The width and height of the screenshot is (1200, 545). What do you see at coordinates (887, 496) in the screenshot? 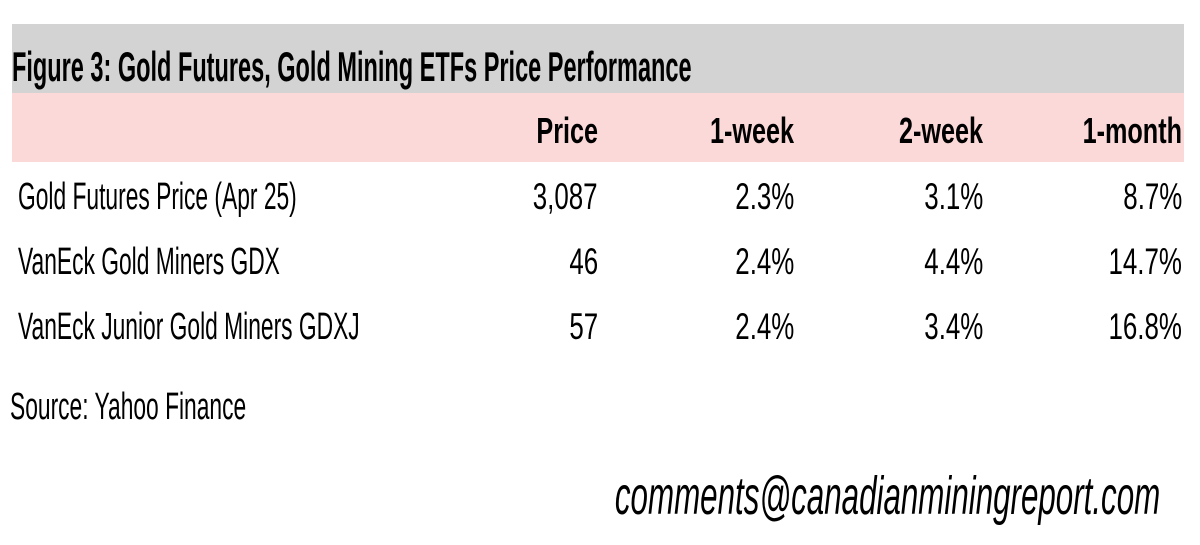
I see `contact-email-text: comments@canadianminingreport.com` at bounding box center [887, 496].